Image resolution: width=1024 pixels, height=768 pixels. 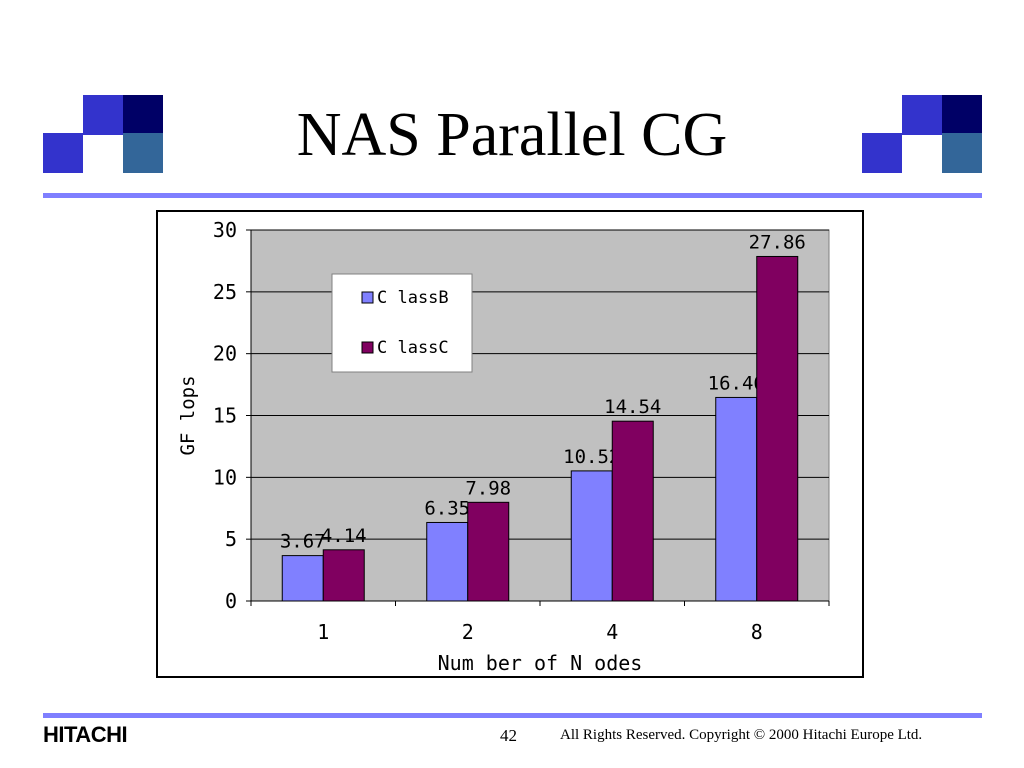 I want to click on y-axis: 0 5 10 15 20 25 30, so click(x=232, y=415).